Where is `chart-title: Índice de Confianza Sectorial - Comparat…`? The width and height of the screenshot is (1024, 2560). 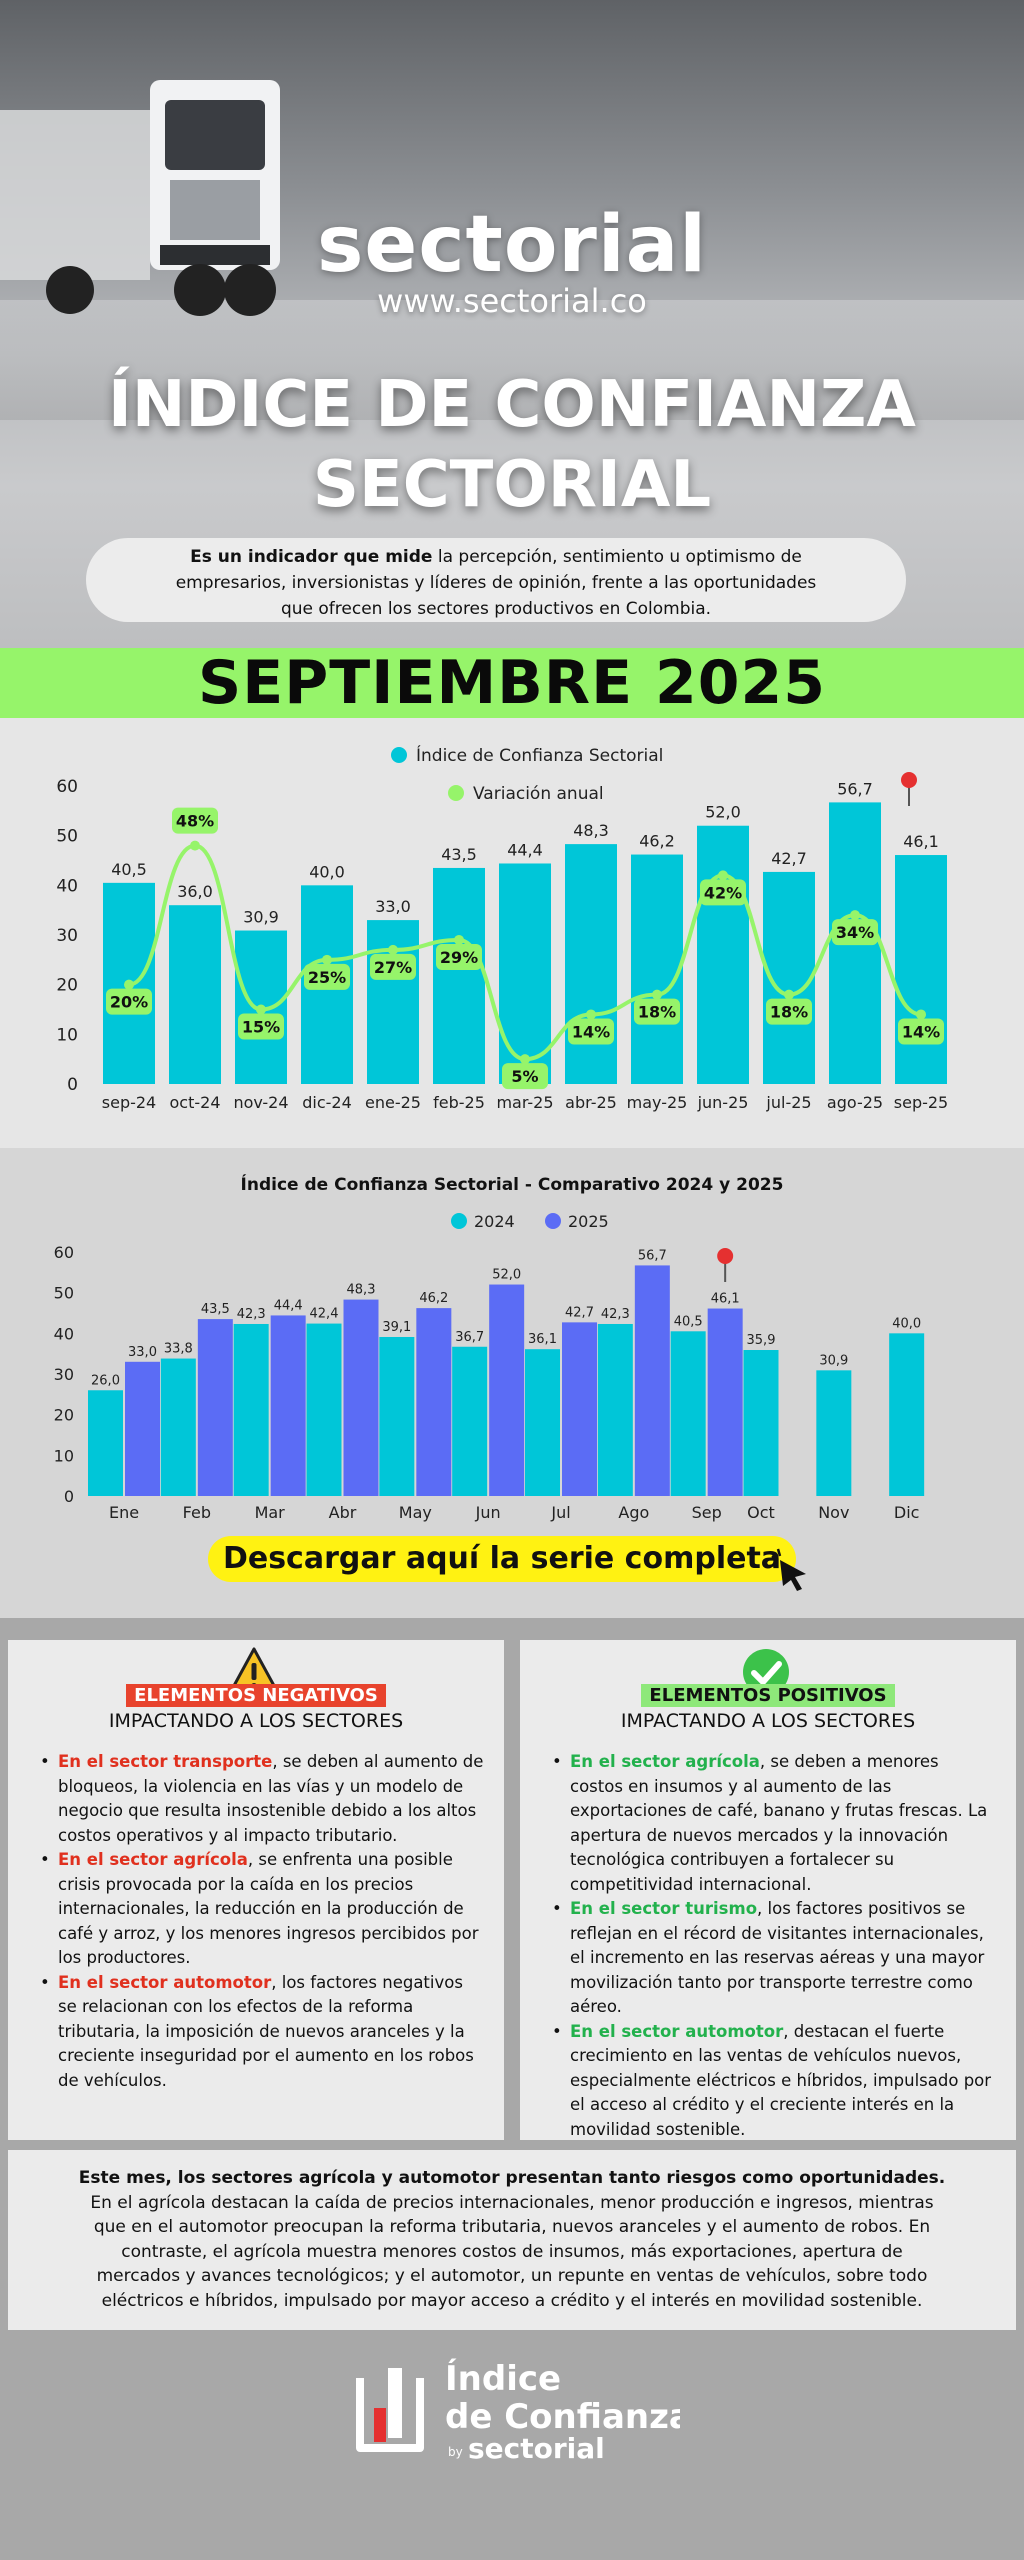
chart-title: Índice de Confianza Sectorial - Comparat… is located at coordinates (512, 1184).